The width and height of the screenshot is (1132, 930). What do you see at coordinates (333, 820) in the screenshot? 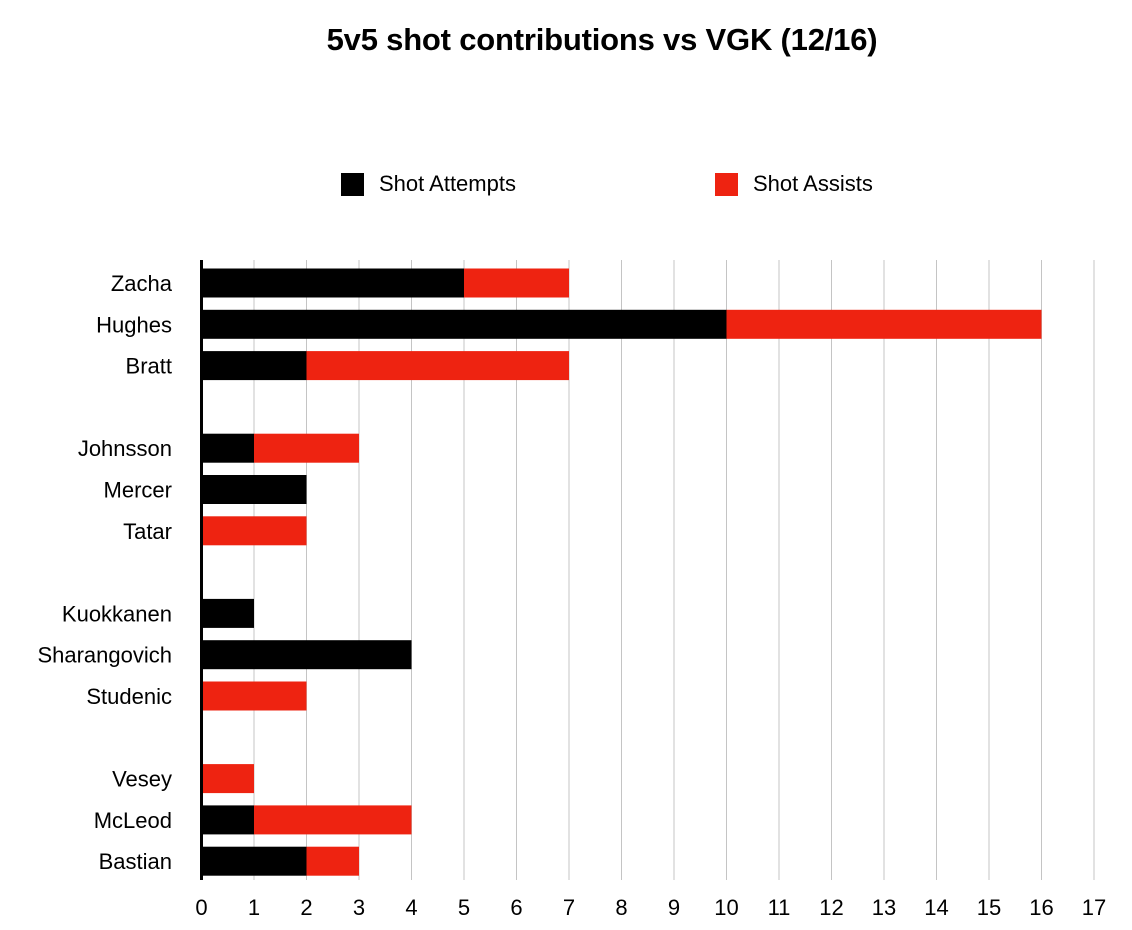
I see `bar-mcleod-shot-assists` at bounding box center [333, 820].